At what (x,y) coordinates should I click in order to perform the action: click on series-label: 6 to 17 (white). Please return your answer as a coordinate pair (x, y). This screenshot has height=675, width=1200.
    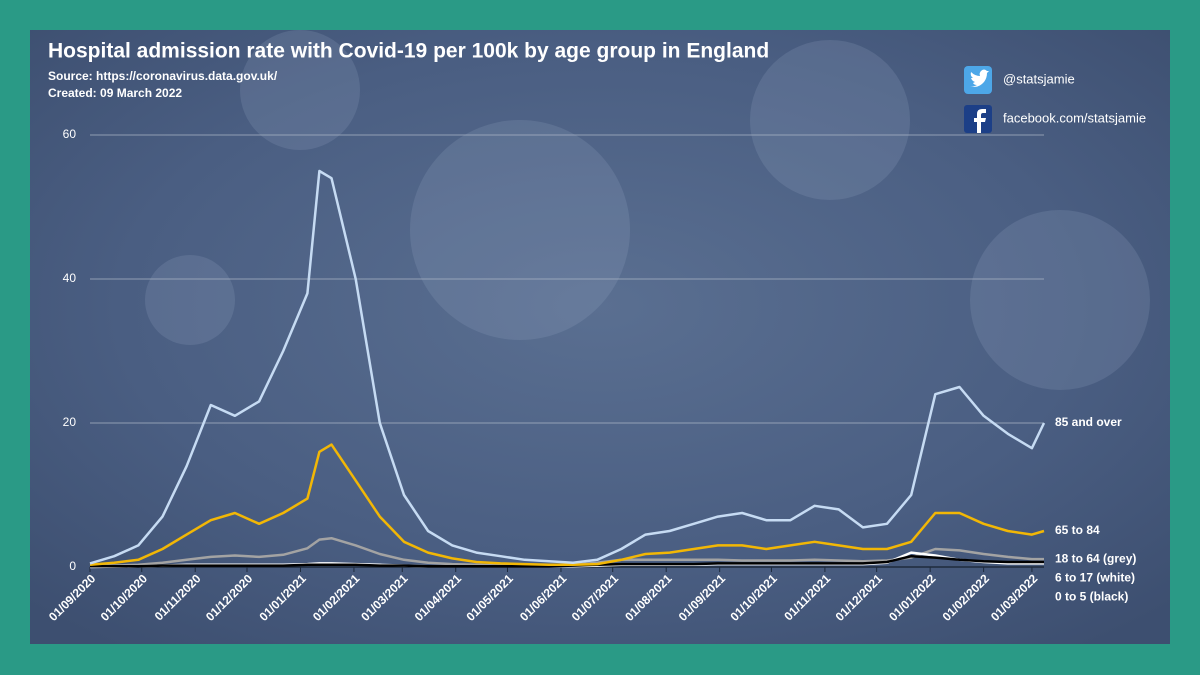
    Looking at the image, I should click on (1095, 577).